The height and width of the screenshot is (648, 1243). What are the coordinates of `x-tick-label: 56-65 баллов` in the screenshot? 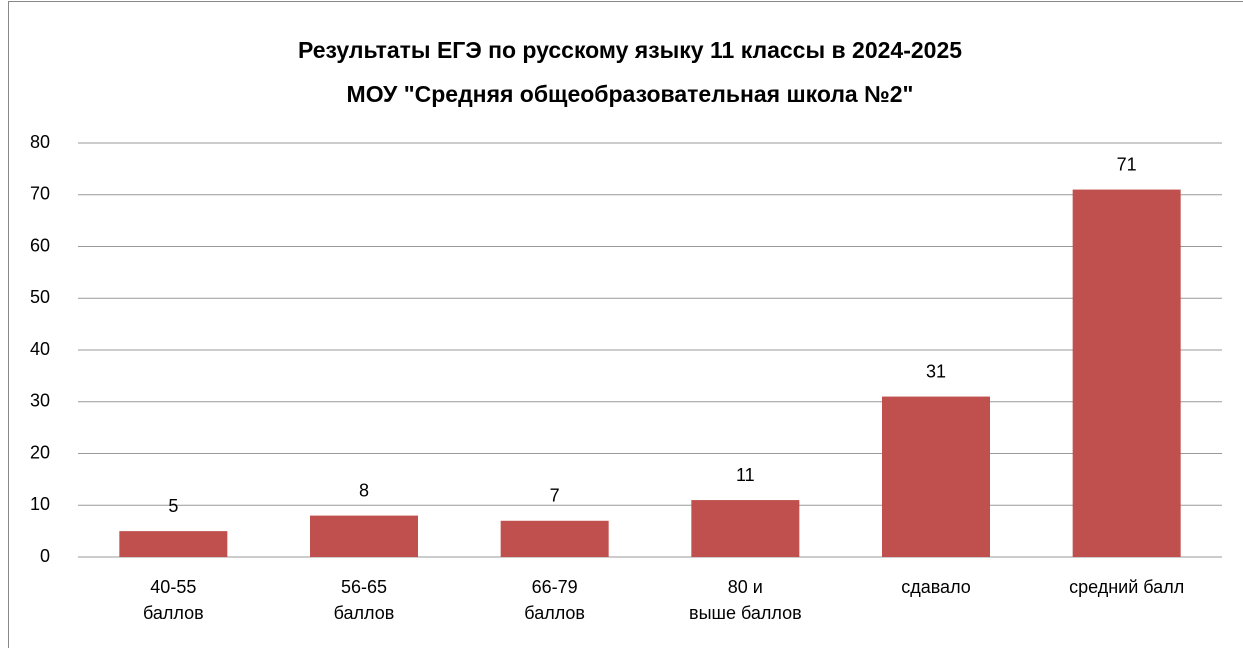 It's located at (364, 600).